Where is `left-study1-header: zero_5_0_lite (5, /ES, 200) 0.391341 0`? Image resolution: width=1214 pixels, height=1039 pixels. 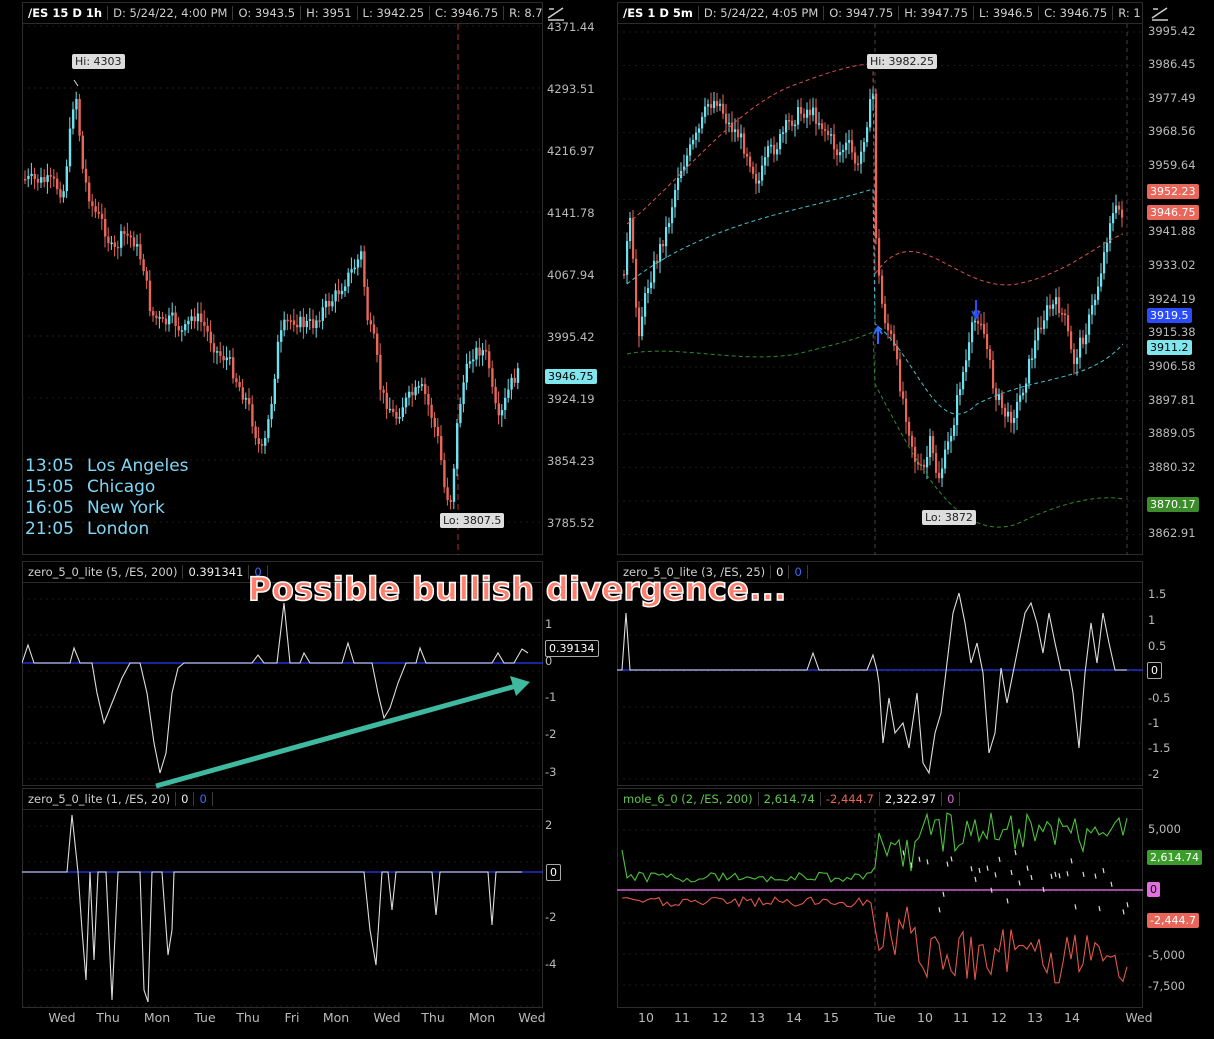 left-study1-header: zero_5_0_lite (5, /ES, 200) 0.391341 0 is located at coordinates (282, 572).